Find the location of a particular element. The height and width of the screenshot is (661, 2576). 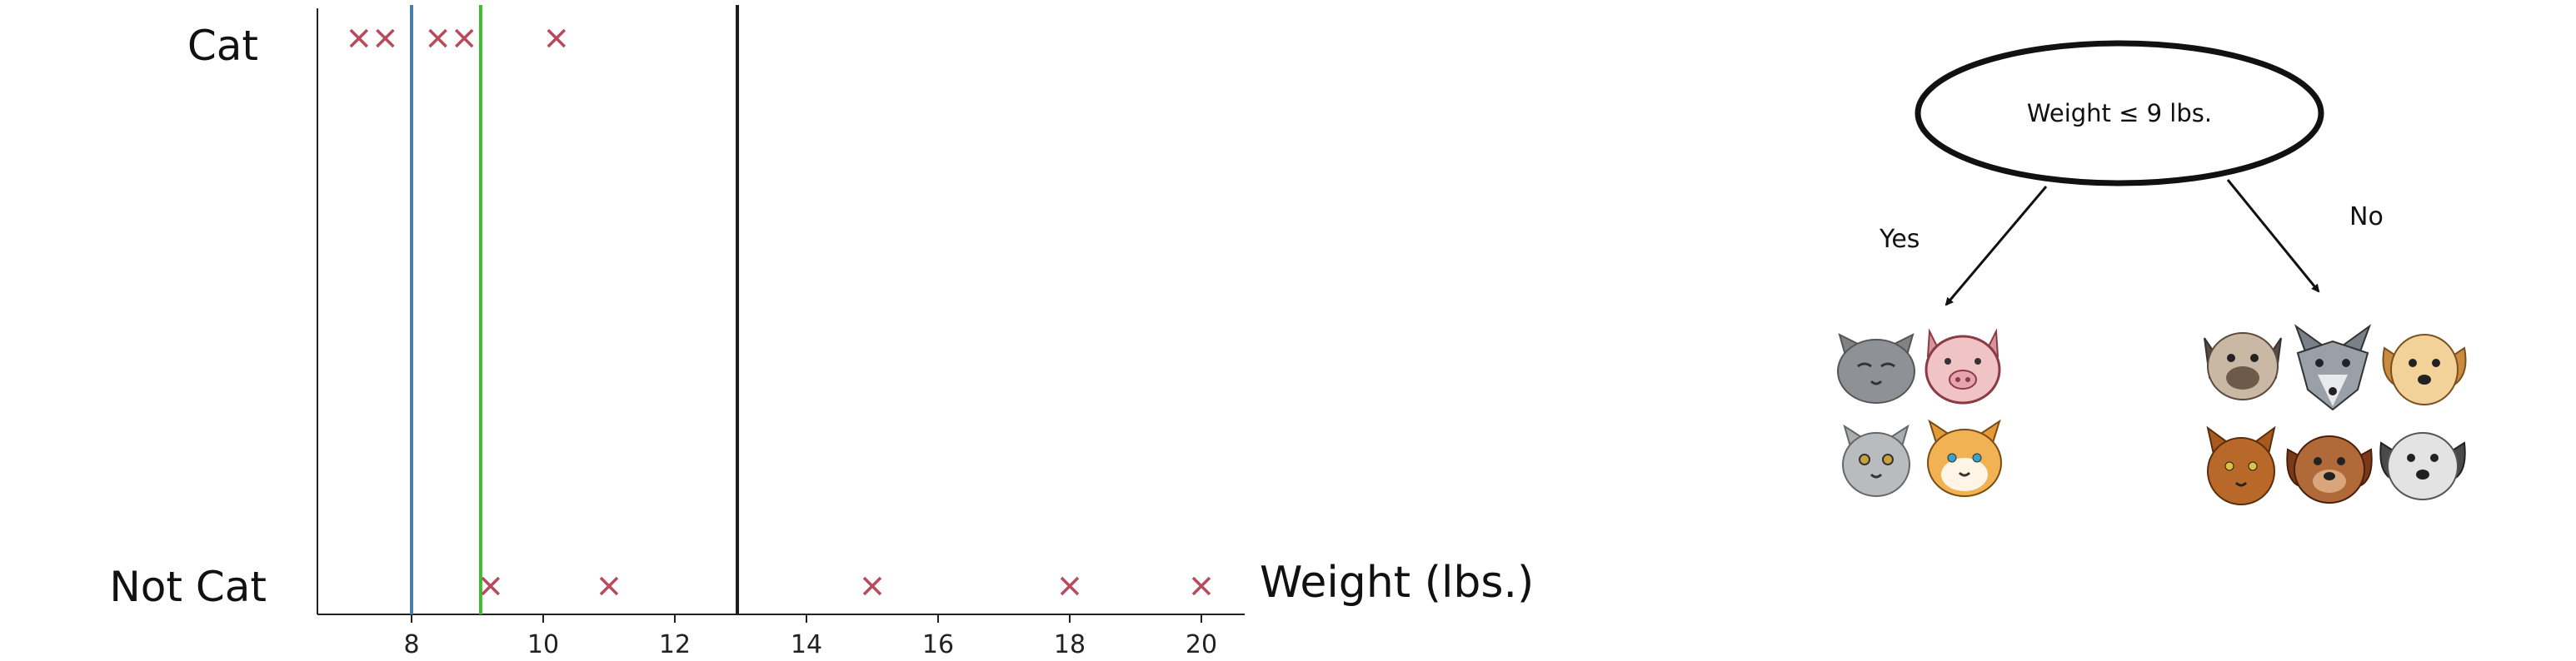

x-tick-label: 16 is located at coordinates (938, 644).